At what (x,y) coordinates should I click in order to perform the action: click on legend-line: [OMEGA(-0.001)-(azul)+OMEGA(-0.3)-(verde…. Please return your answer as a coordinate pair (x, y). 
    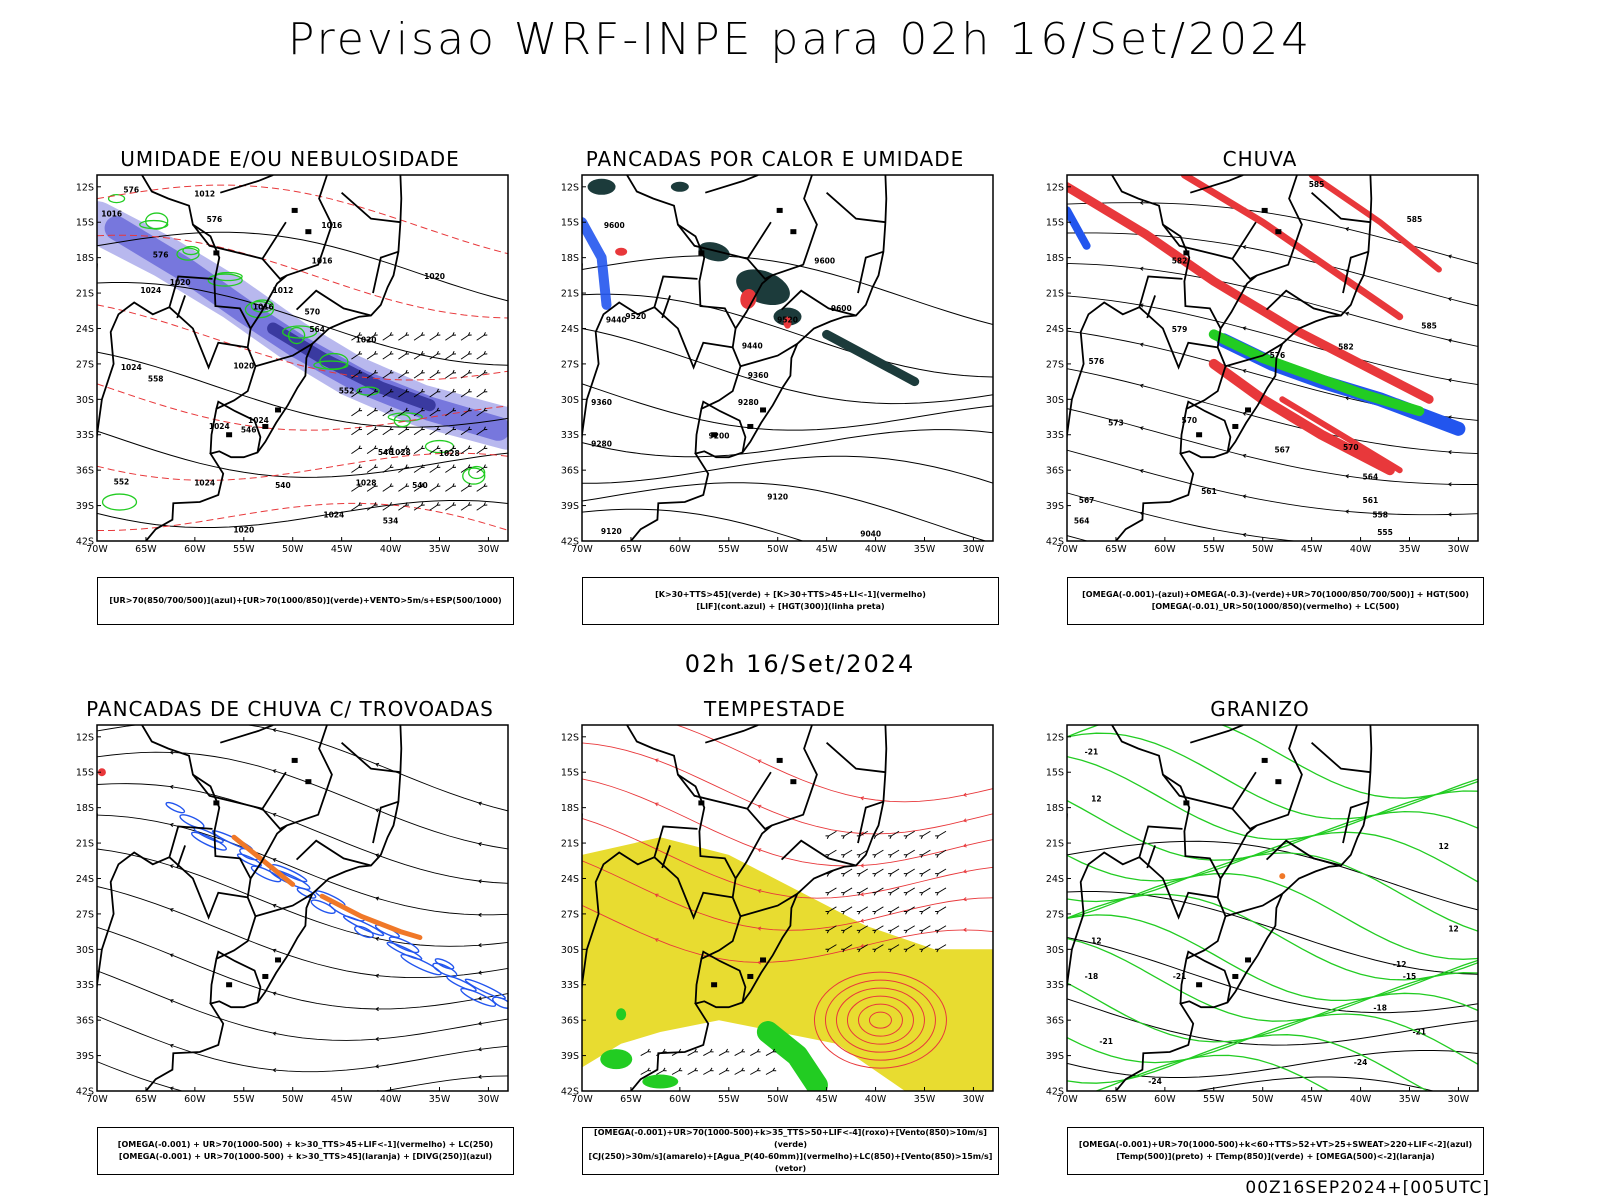
    Looking at the image, I should click on (1275, 594).